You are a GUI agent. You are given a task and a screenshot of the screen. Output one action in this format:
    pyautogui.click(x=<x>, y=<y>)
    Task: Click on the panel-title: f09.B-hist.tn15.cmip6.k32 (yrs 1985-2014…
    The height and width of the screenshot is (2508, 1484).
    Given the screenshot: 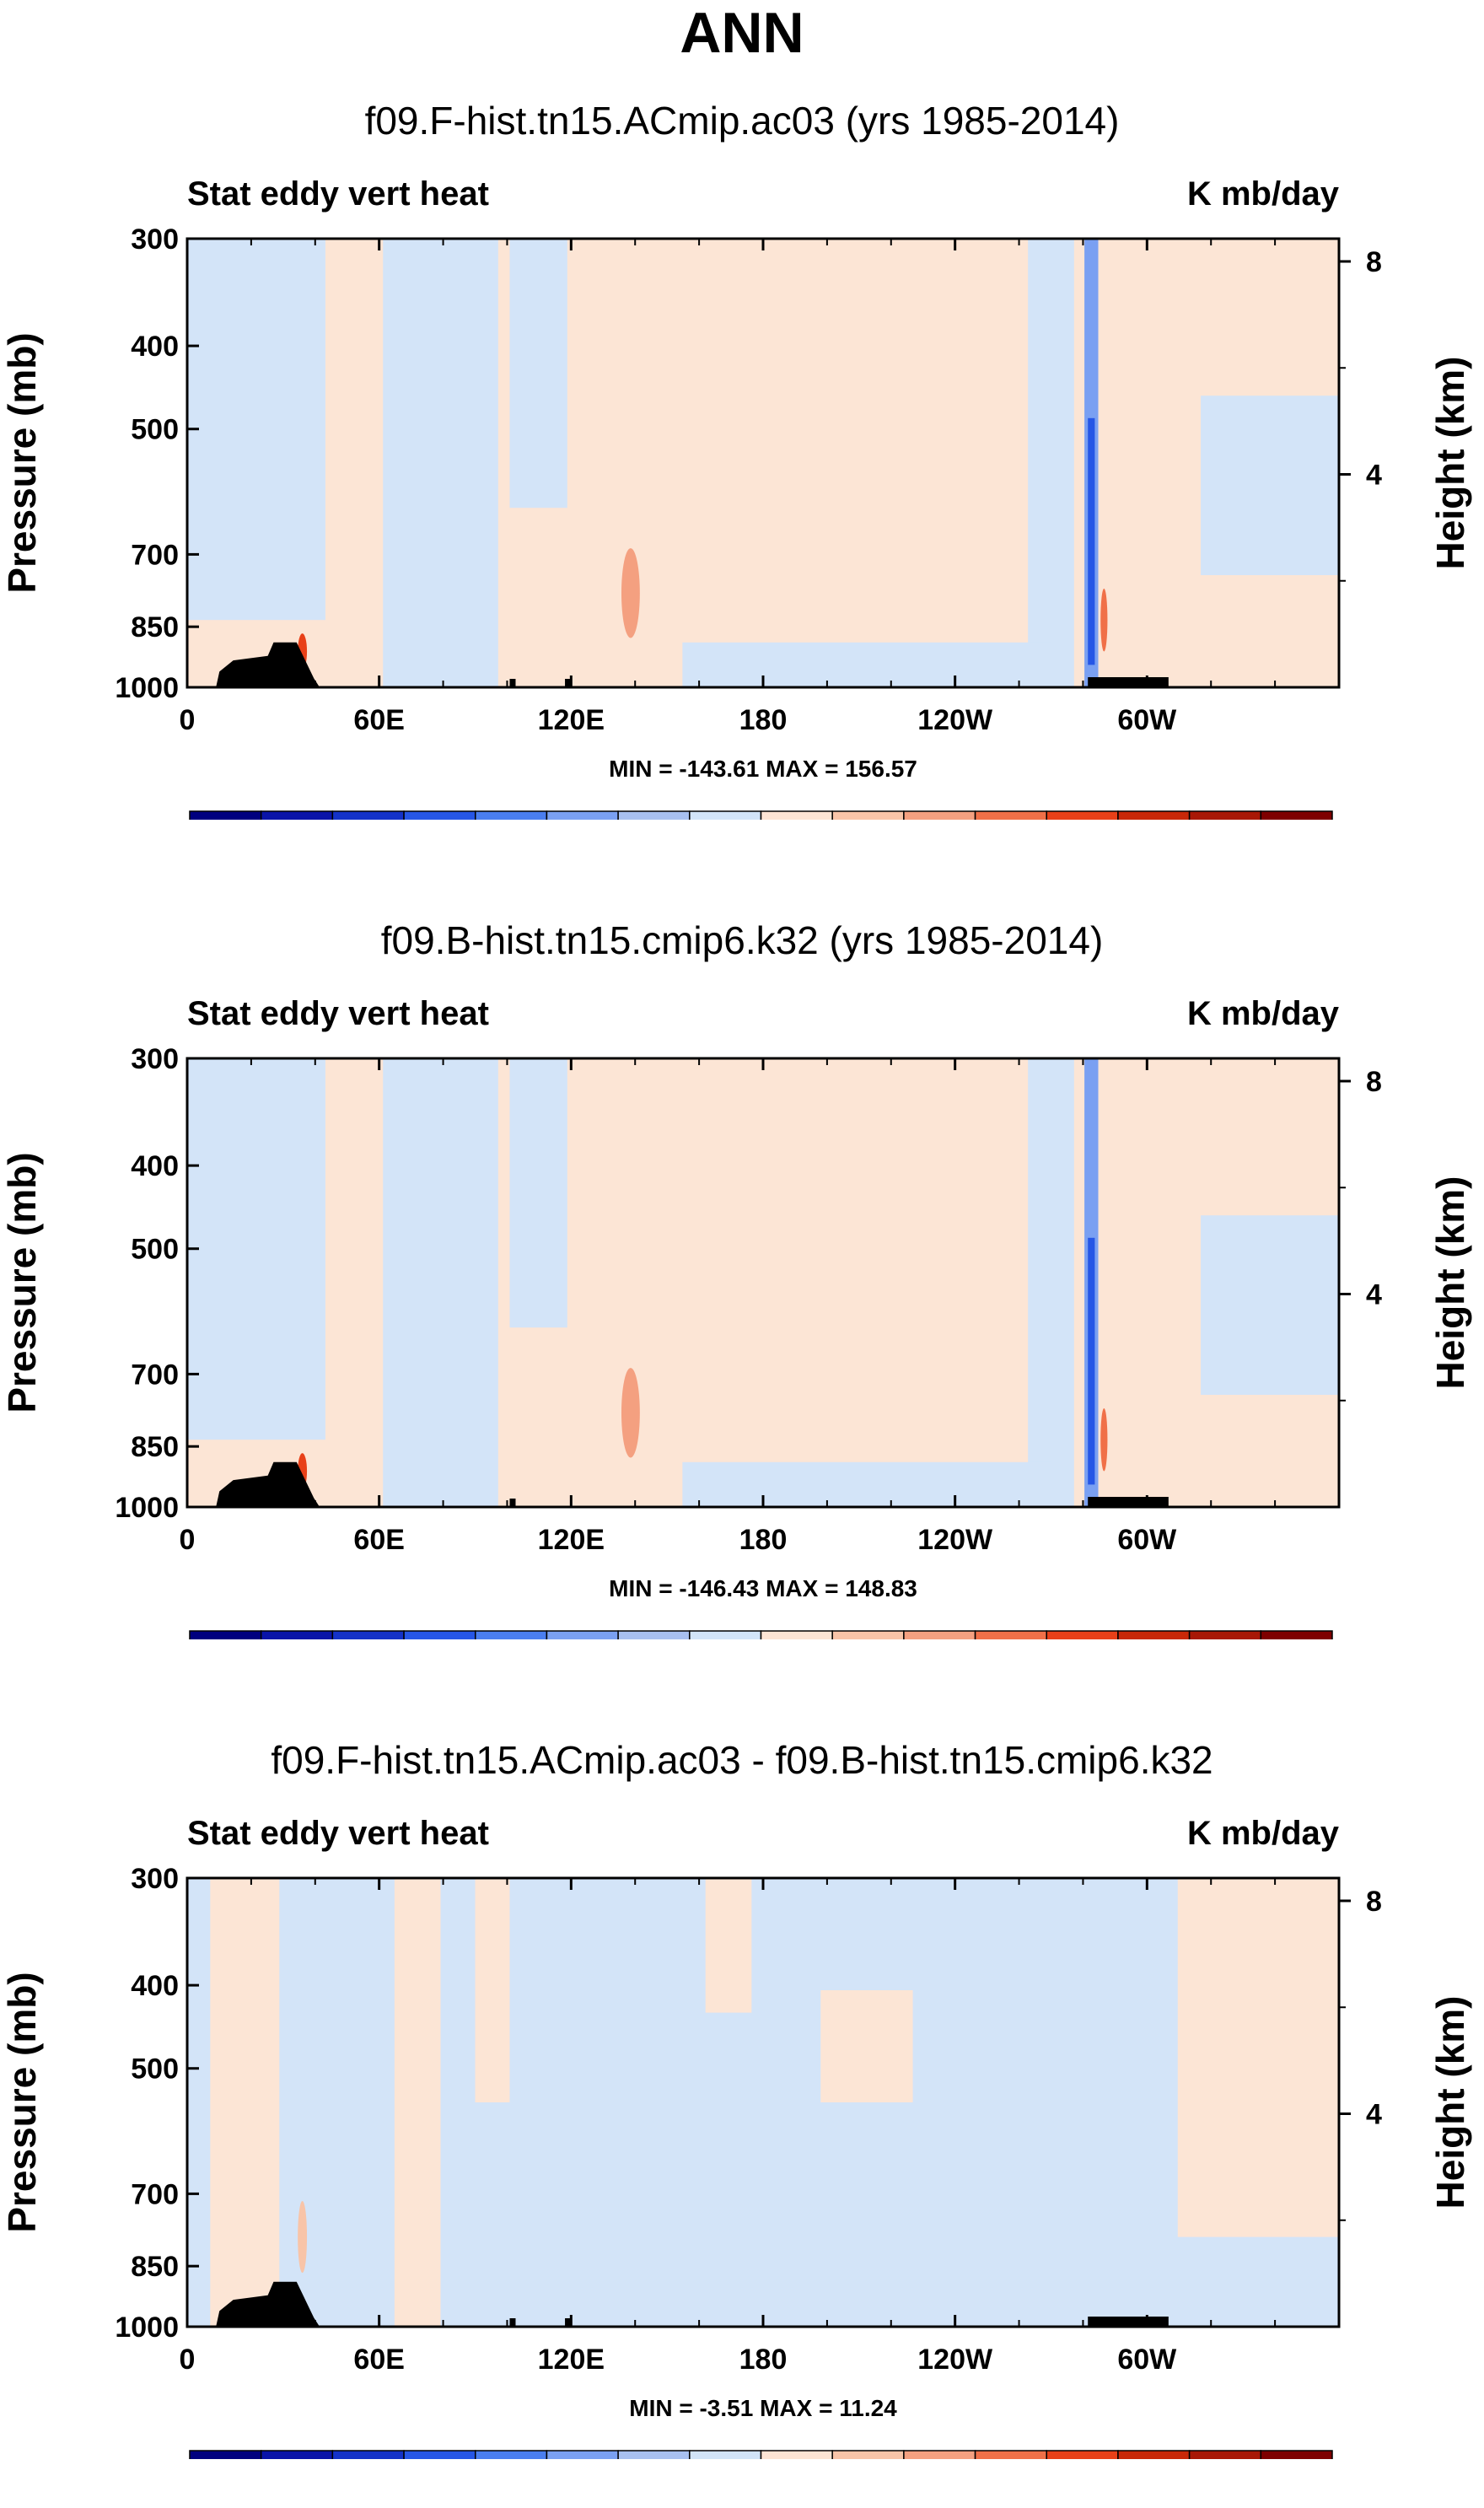 What is the action you would take?
    pyautogui.click(x=742, y=940)
    